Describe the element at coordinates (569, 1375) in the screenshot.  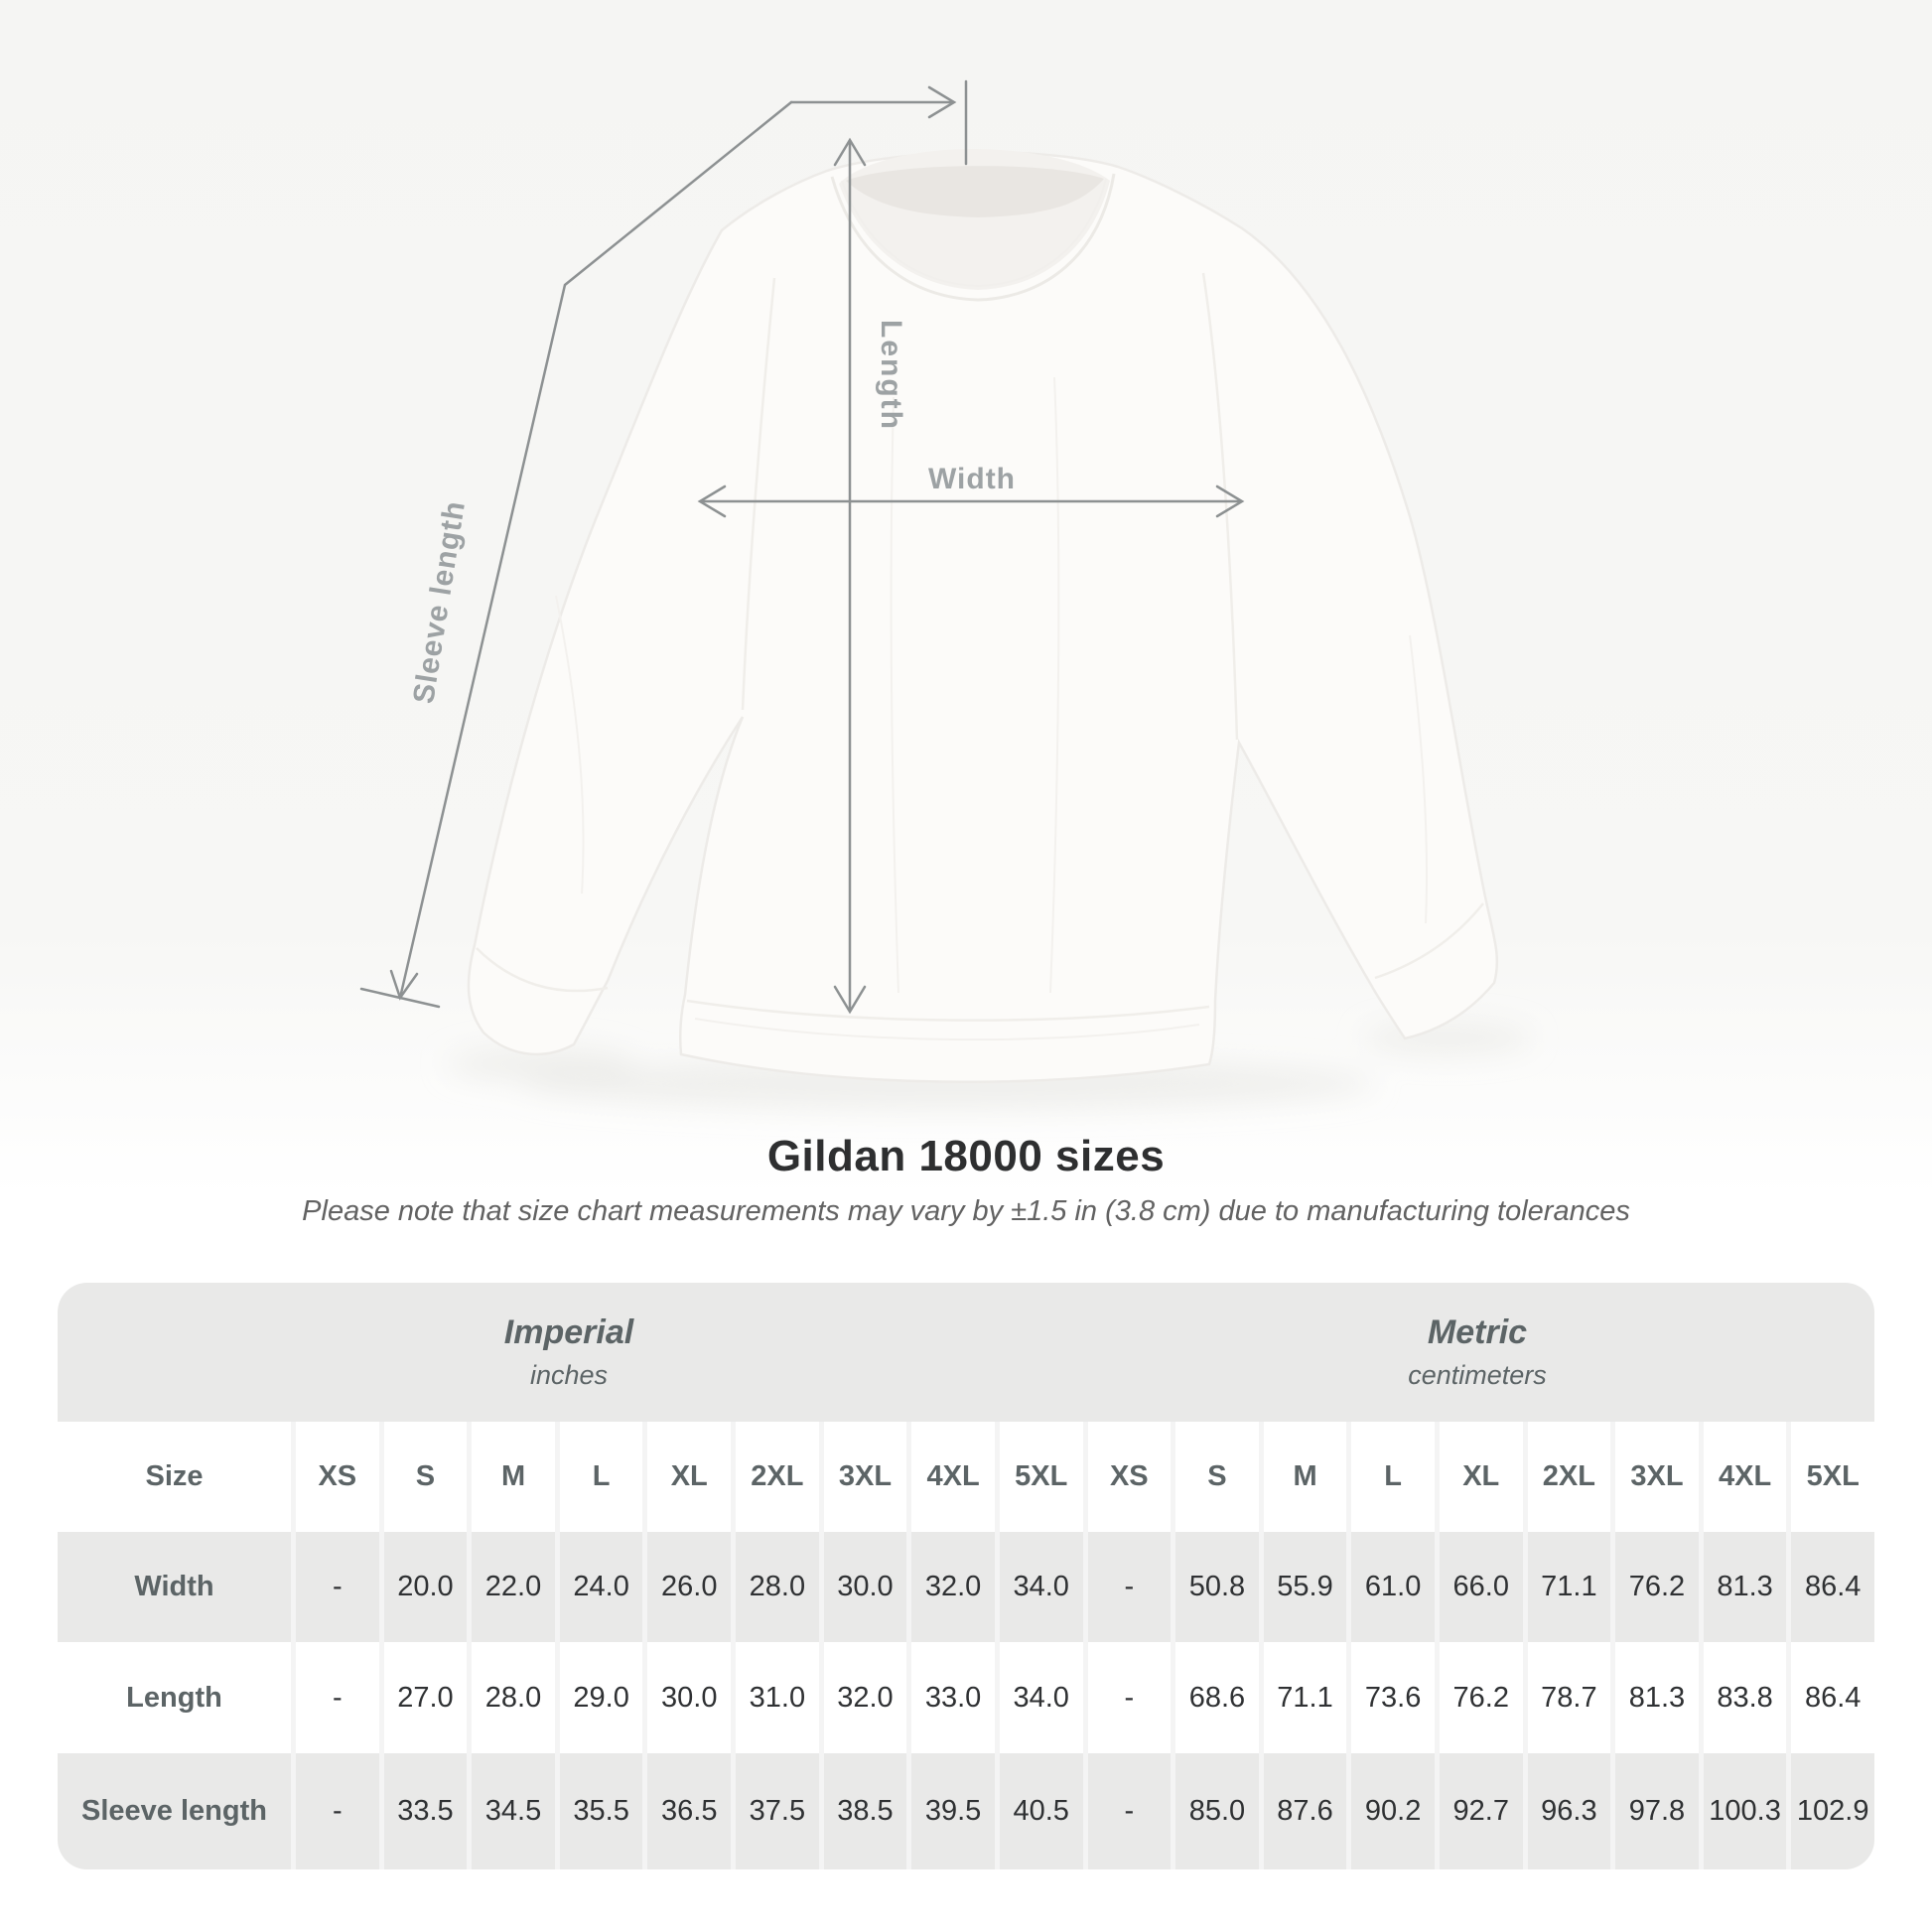
I see `group-imperial-unit: inches` at that location.